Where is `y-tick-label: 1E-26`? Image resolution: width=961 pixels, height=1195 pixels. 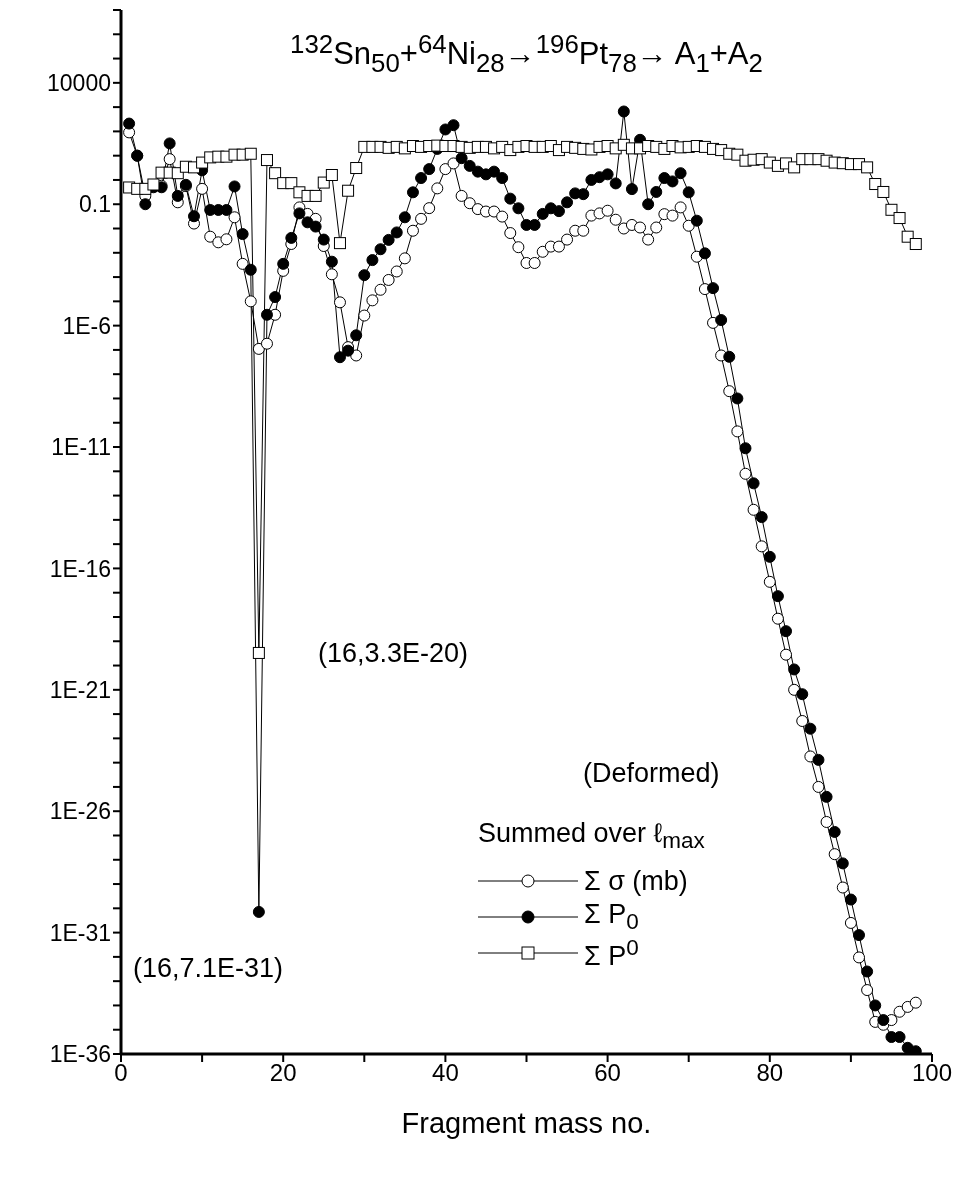 y-tick-label: 1E-26 is located at coordinates (80, 811).